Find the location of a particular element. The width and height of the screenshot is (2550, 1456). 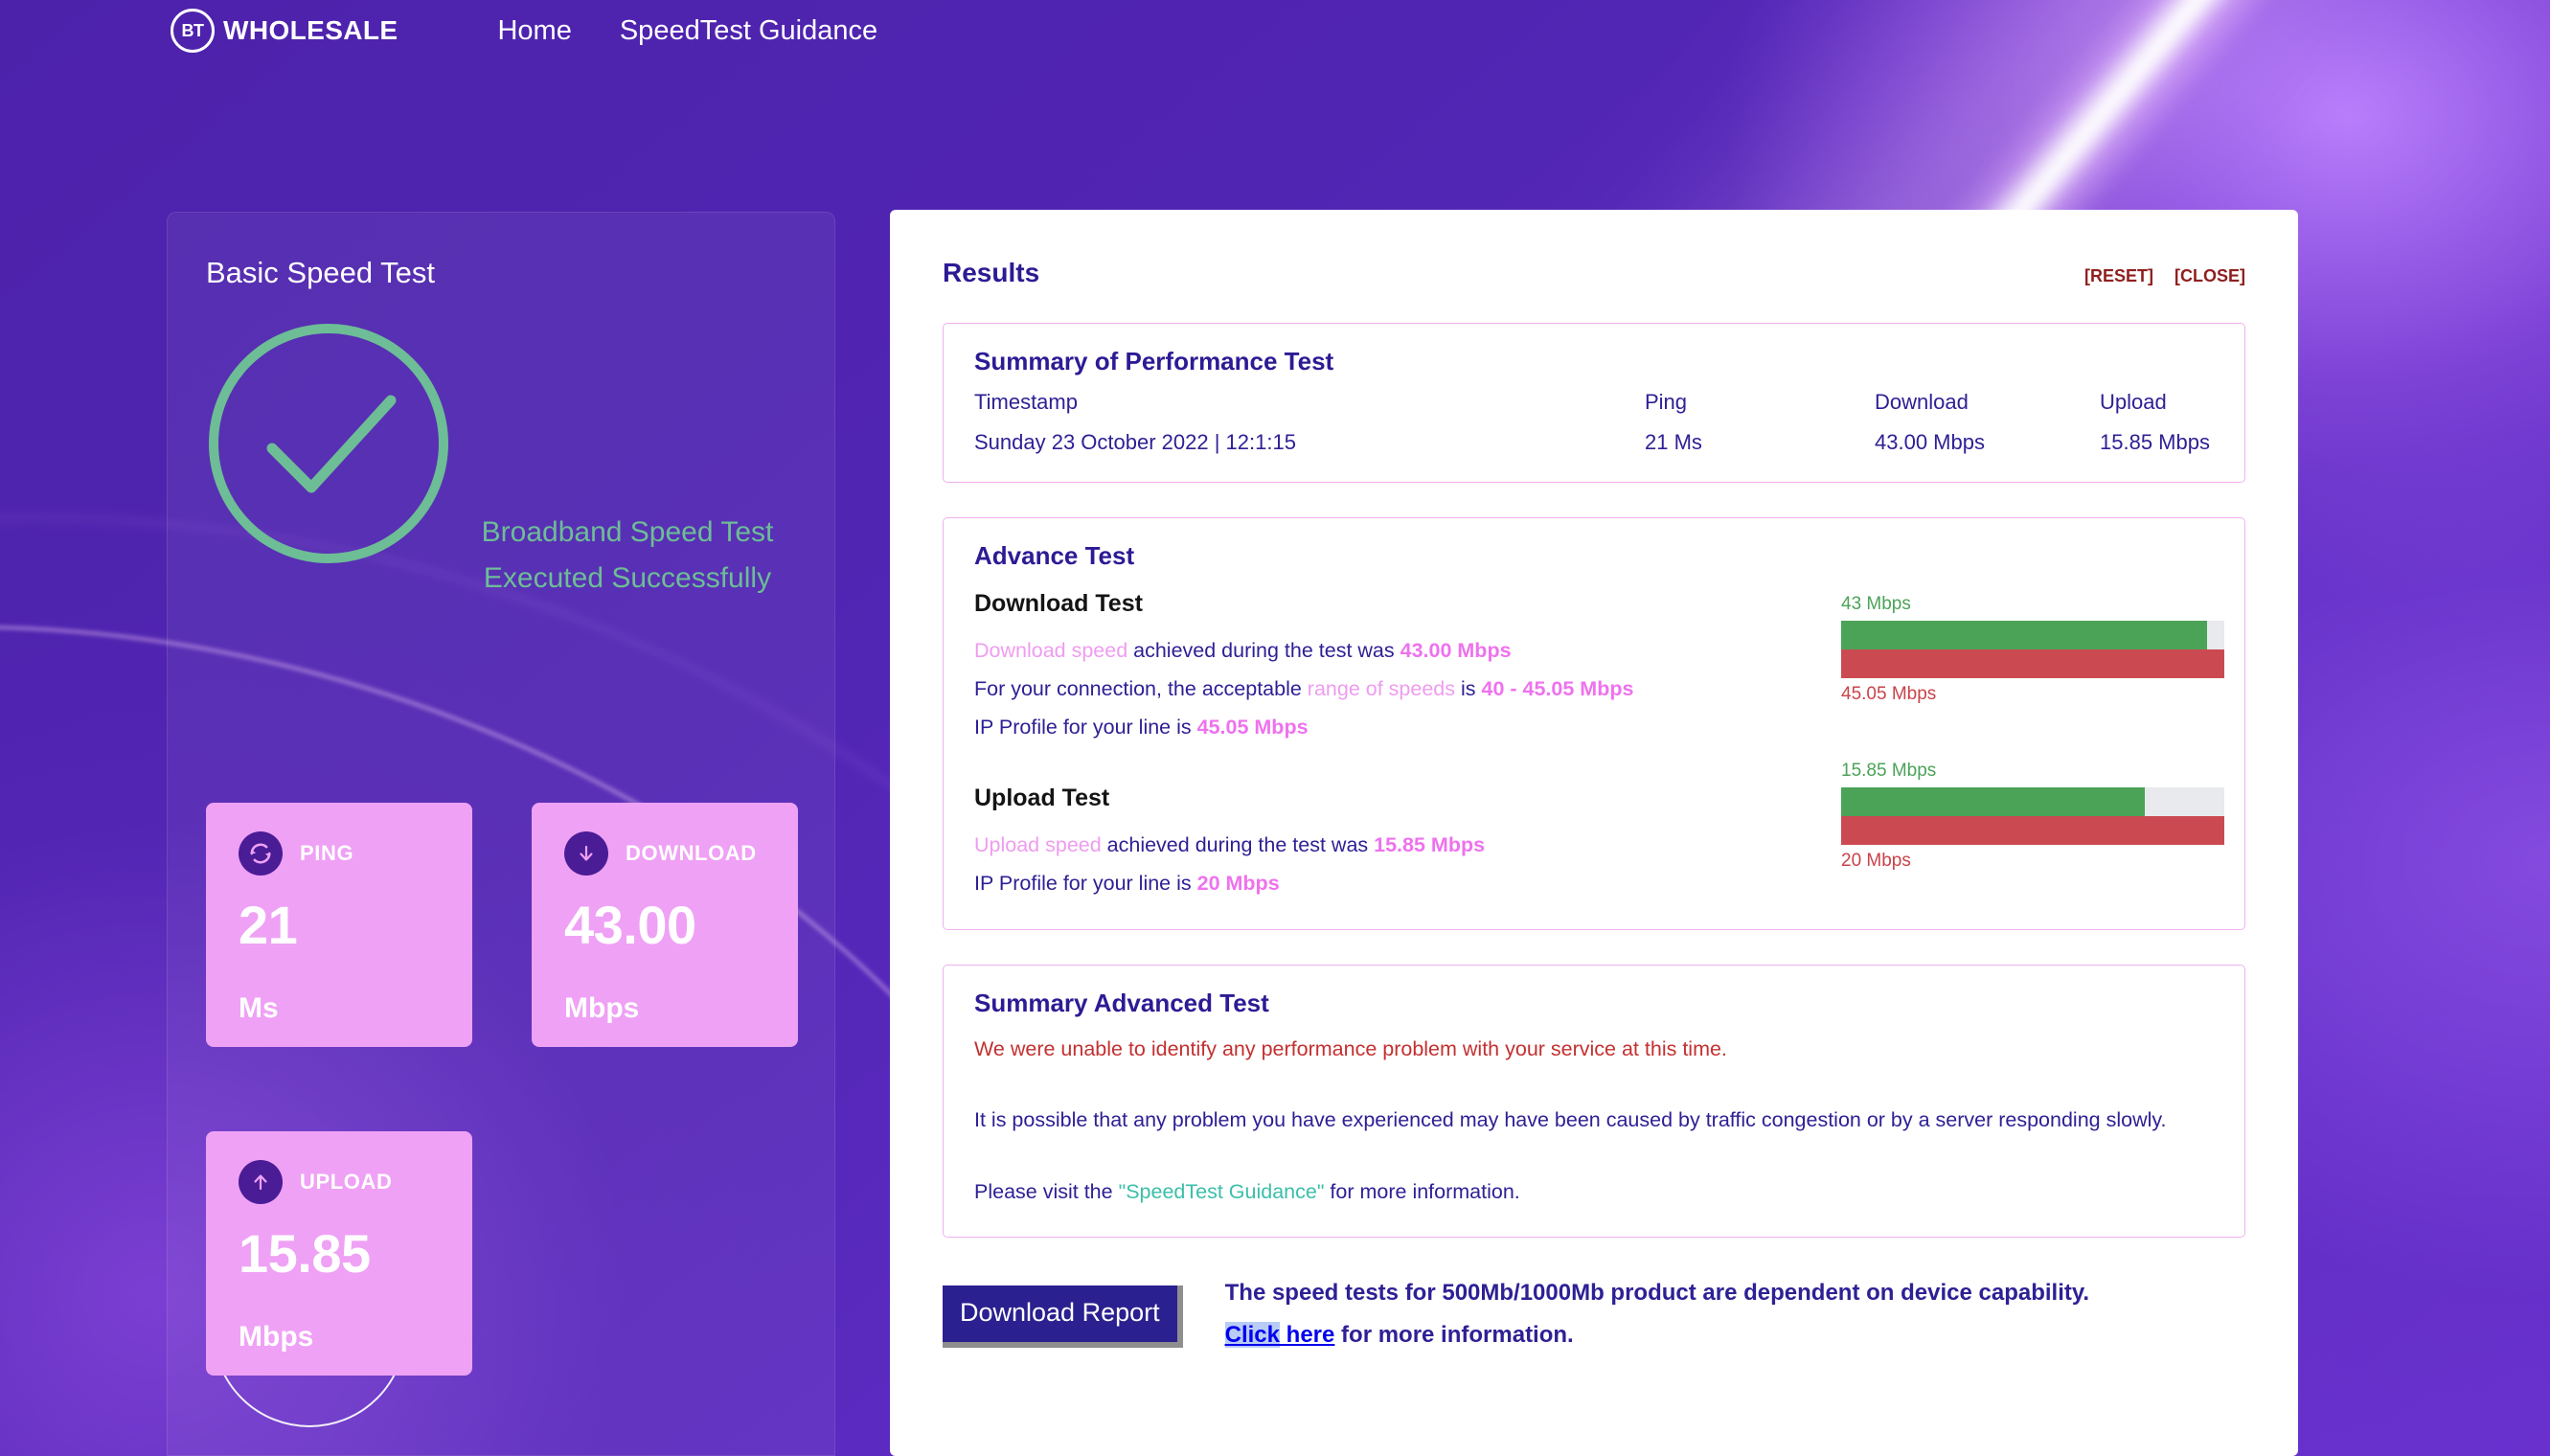

upload-ipprofile-prefix: IP Profile for your line is is located at coordinates (1085, 883).